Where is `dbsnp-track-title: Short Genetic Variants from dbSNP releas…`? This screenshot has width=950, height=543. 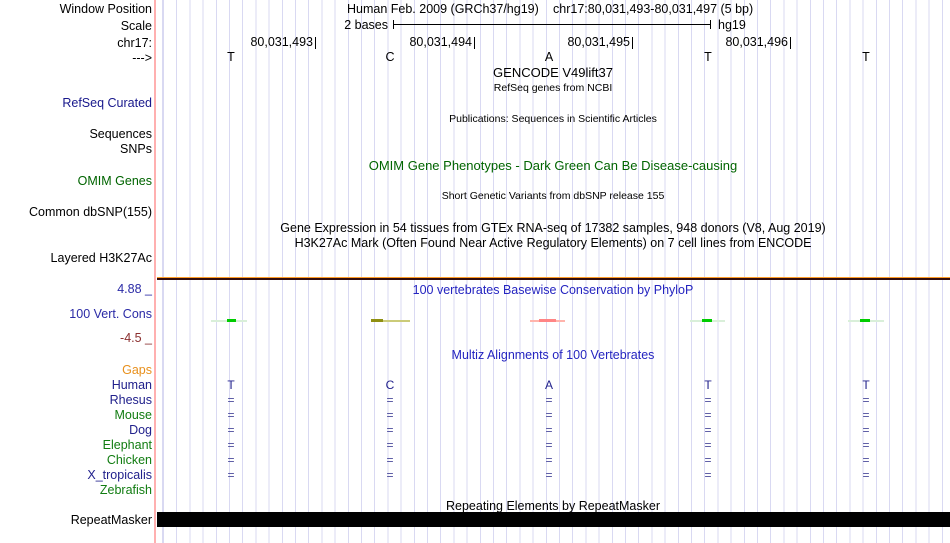
dbsnp-track-title: Short Genetic Variants from dbSNP releas… is located at coordinates (553, 196).